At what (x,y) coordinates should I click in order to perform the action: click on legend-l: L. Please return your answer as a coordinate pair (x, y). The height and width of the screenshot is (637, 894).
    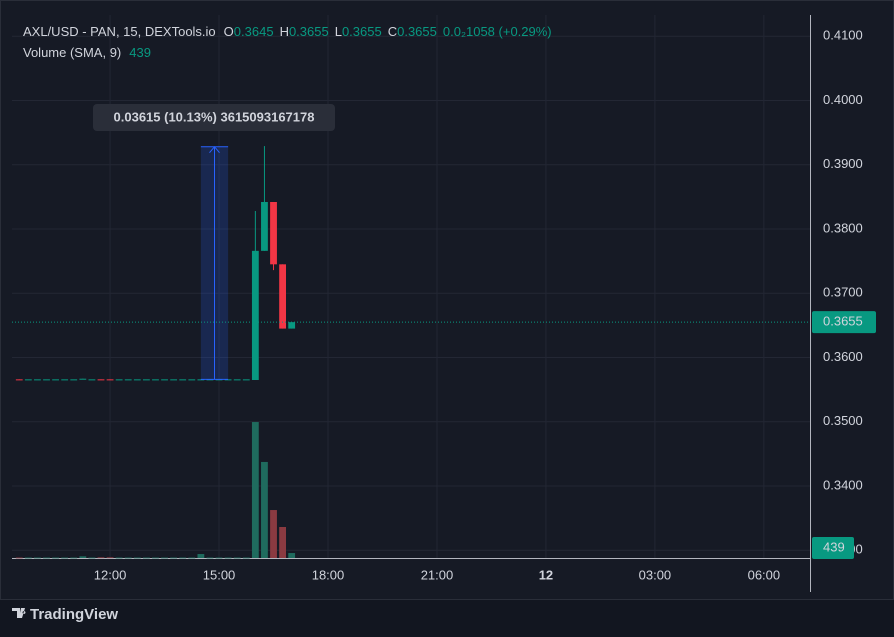
    Looking at the image, I should click on (338, 31).